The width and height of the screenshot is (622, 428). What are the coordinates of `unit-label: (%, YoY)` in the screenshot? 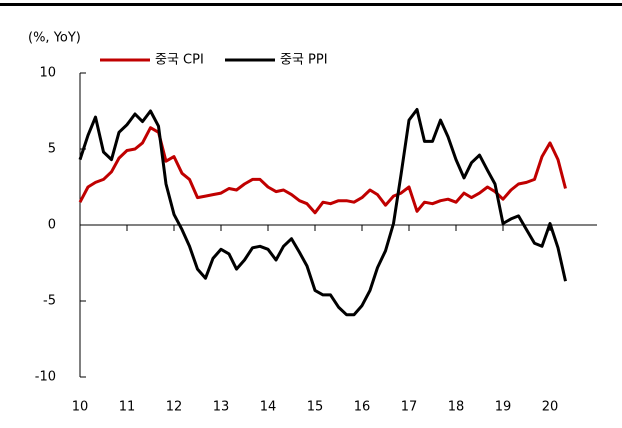 It's located at (54, 38).